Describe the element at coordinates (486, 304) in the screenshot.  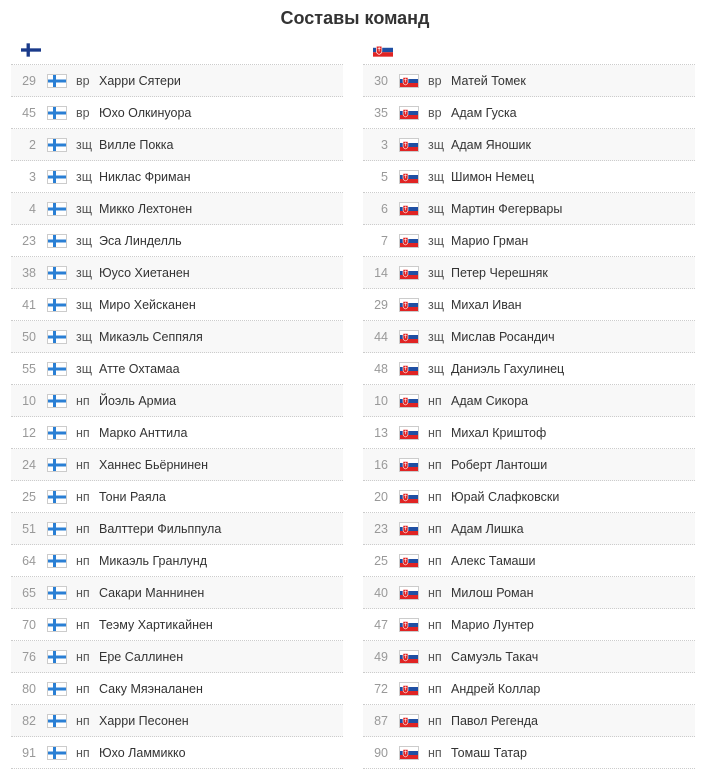
I see `player-name: Михал Иван` at that location.